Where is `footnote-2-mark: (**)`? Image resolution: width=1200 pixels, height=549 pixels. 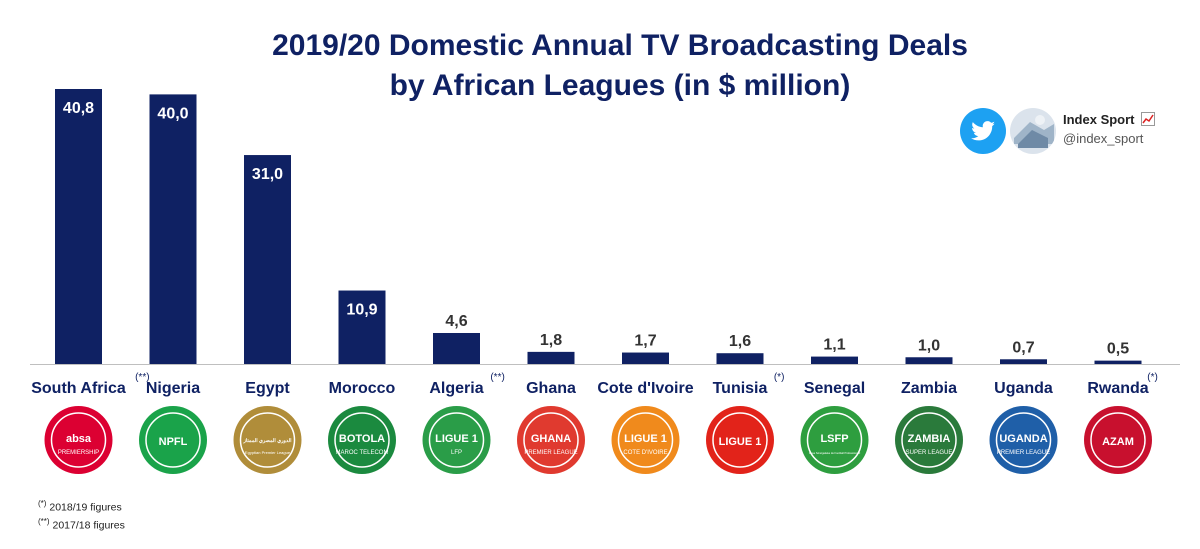
footnote-2-mark: (**) is located at coordinates (44, 521).